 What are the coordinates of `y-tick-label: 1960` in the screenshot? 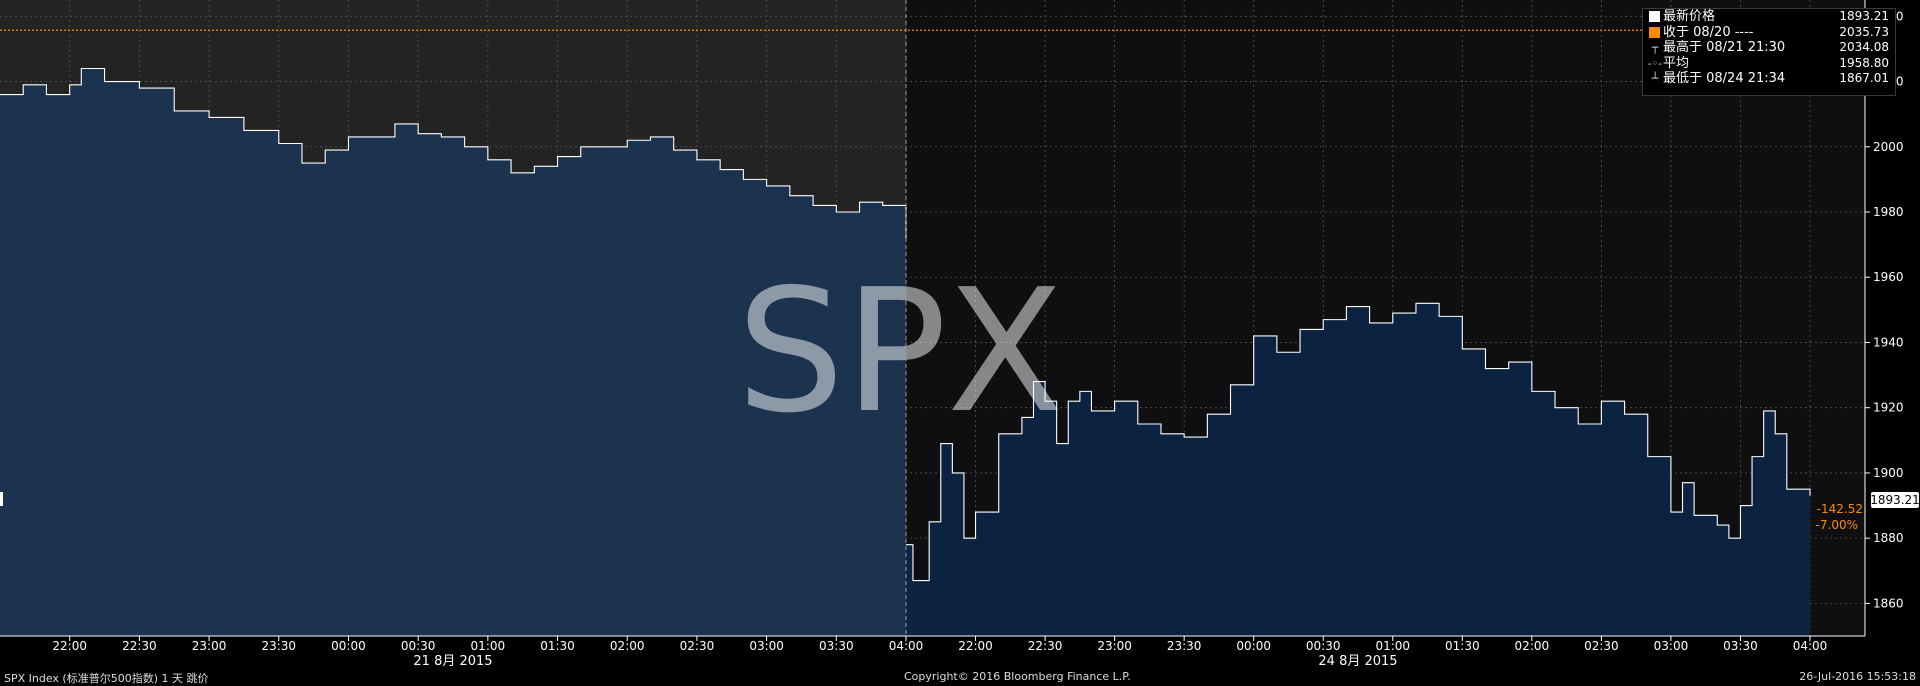 It's located at (1888, 277).